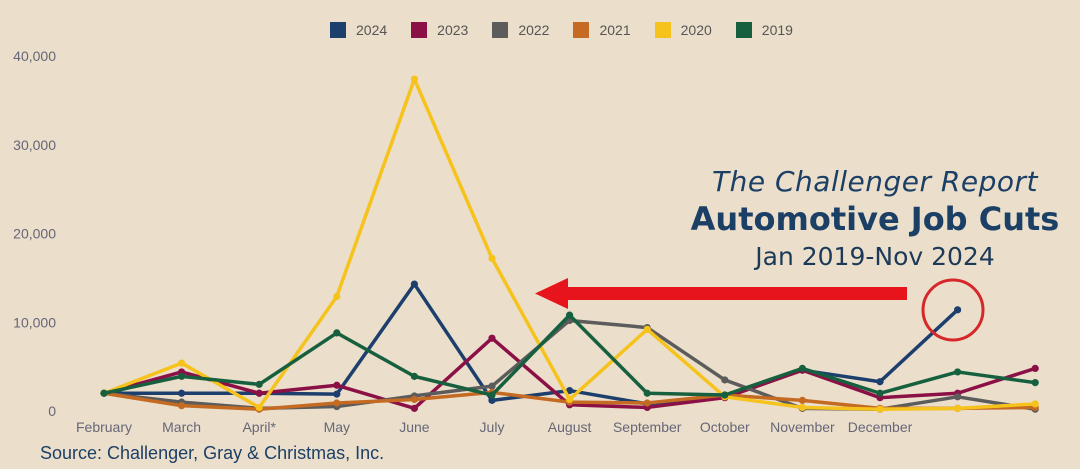  I want to click on x-tick-label: August, so click(570, 427).